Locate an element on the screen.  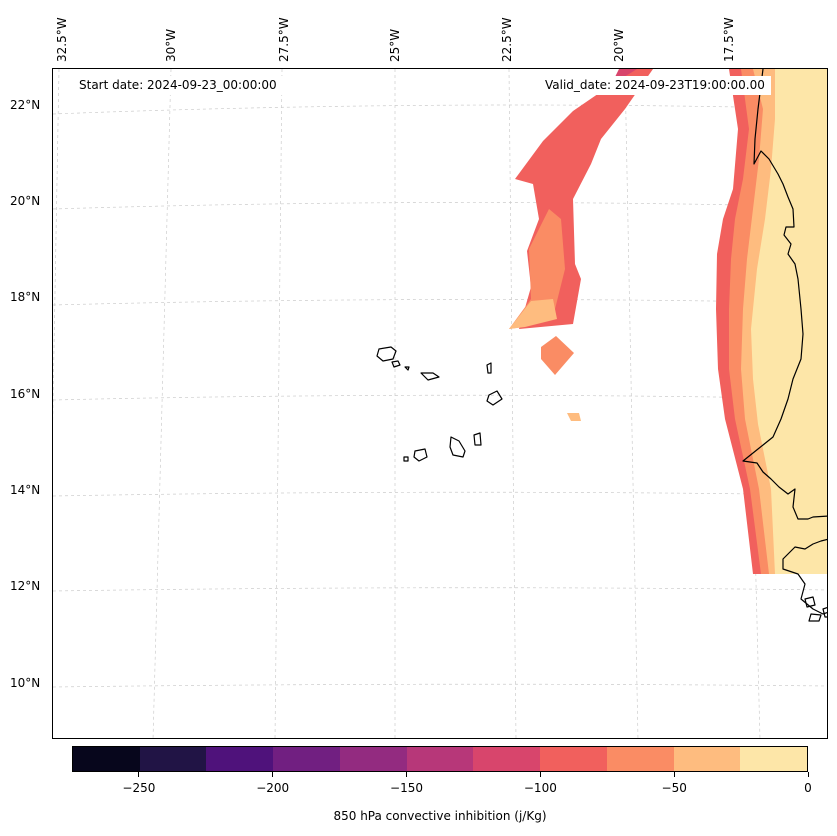
lat-label: 14°N is located at coordinates (25, 490).